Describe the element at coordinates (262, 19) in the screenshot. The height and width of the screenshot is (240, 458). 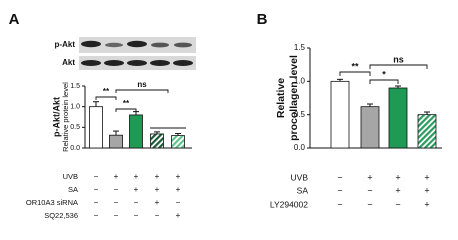
I see `panel-label: B` at that location.